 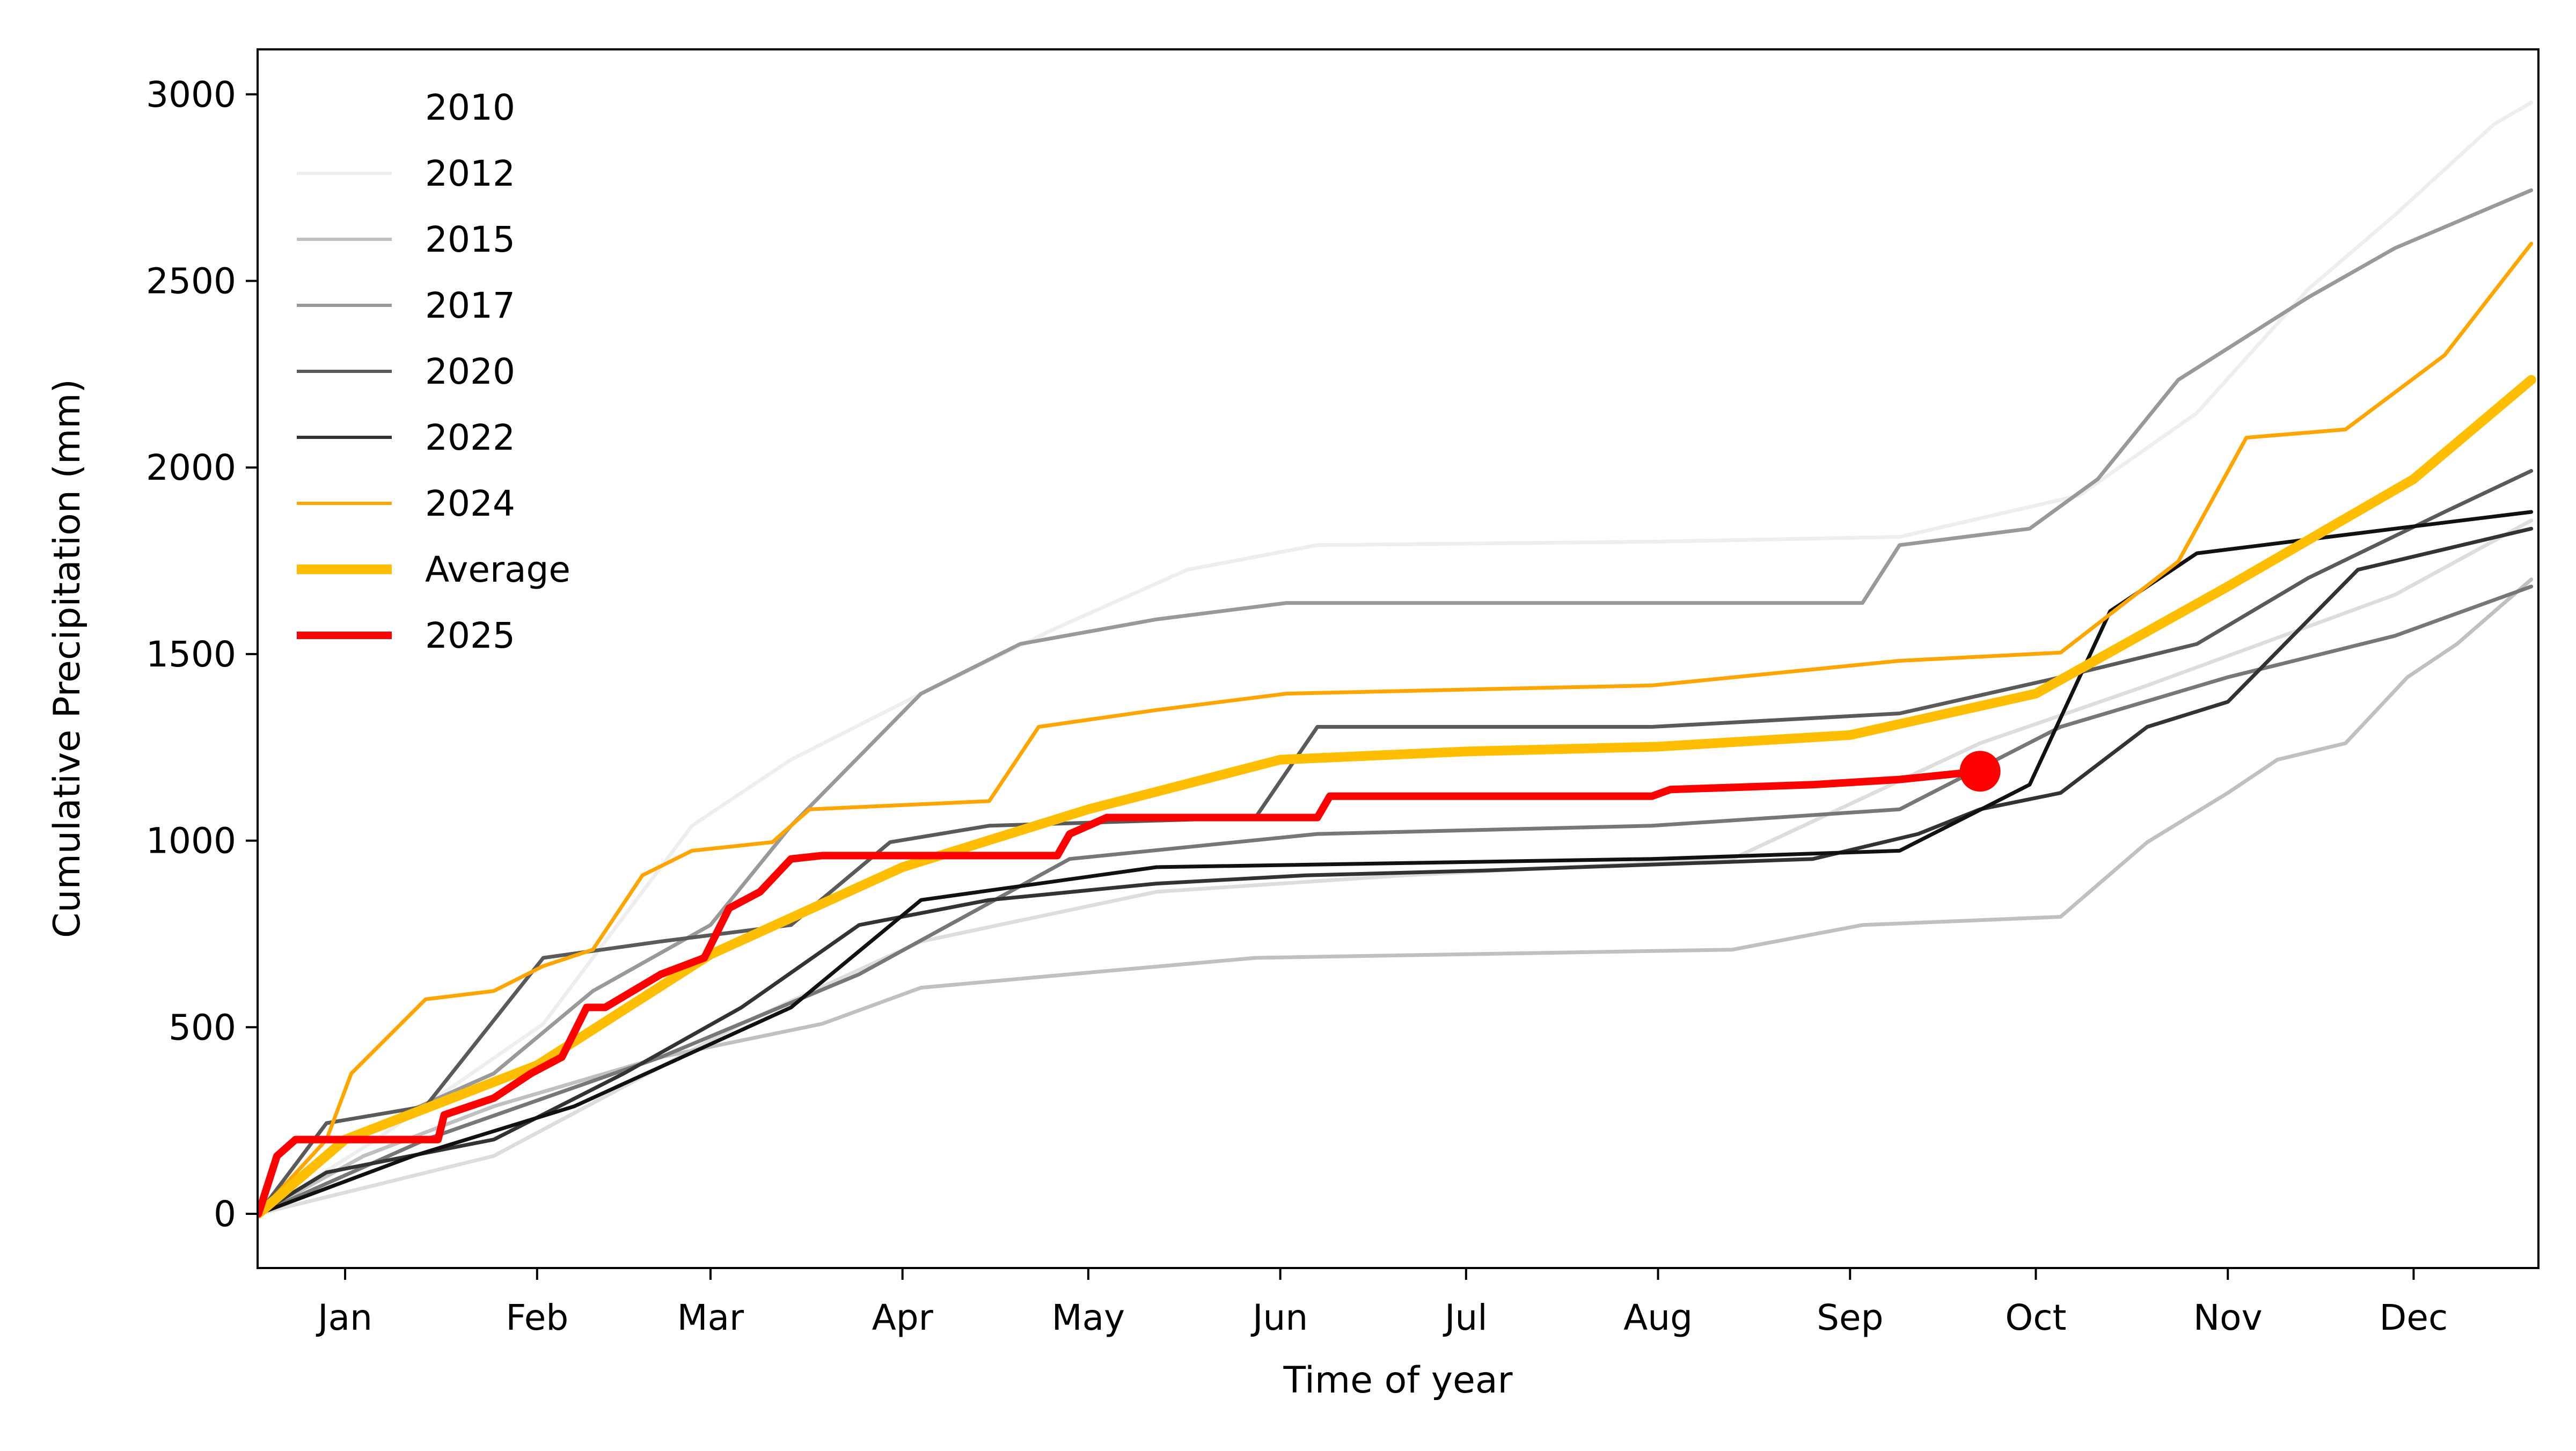 What do you see at coordinates (470, 504) in the screenshot?
I see `legend-label: 2024` at bounding box center [470, 504].